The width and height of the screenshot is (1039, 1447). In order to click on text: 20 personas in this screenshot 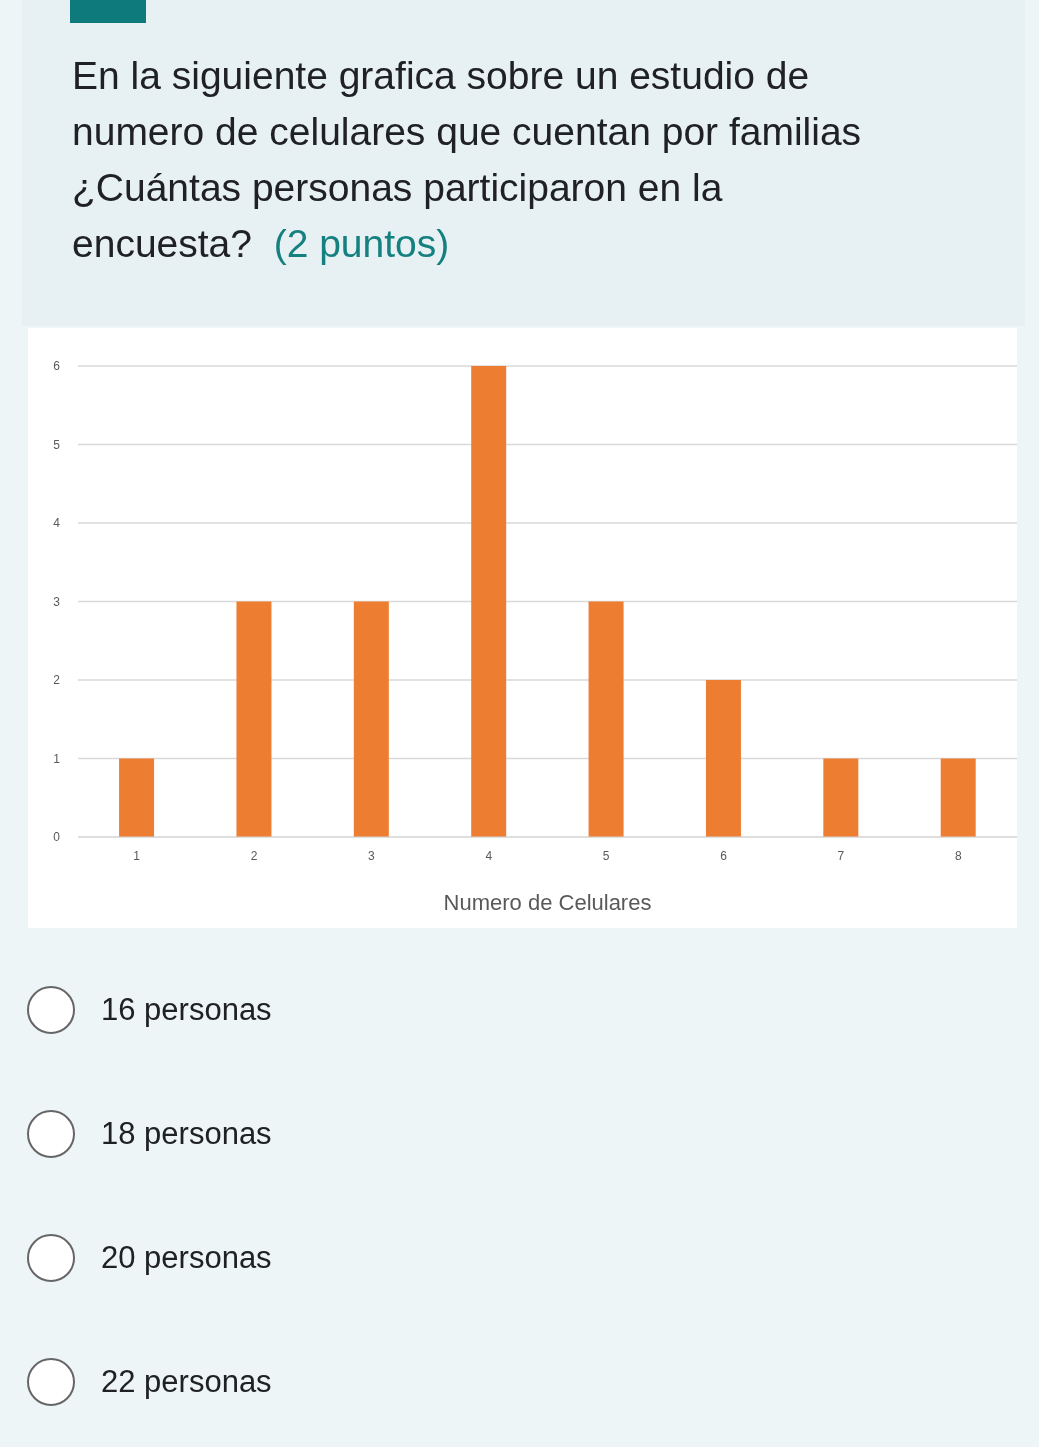, I will do `click(186, 1258)`.